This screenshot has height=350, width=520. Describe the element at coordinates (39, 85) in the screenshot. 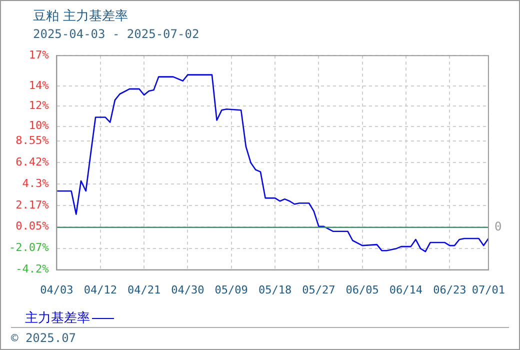

I see `y-tick-label: 14%` at that location.